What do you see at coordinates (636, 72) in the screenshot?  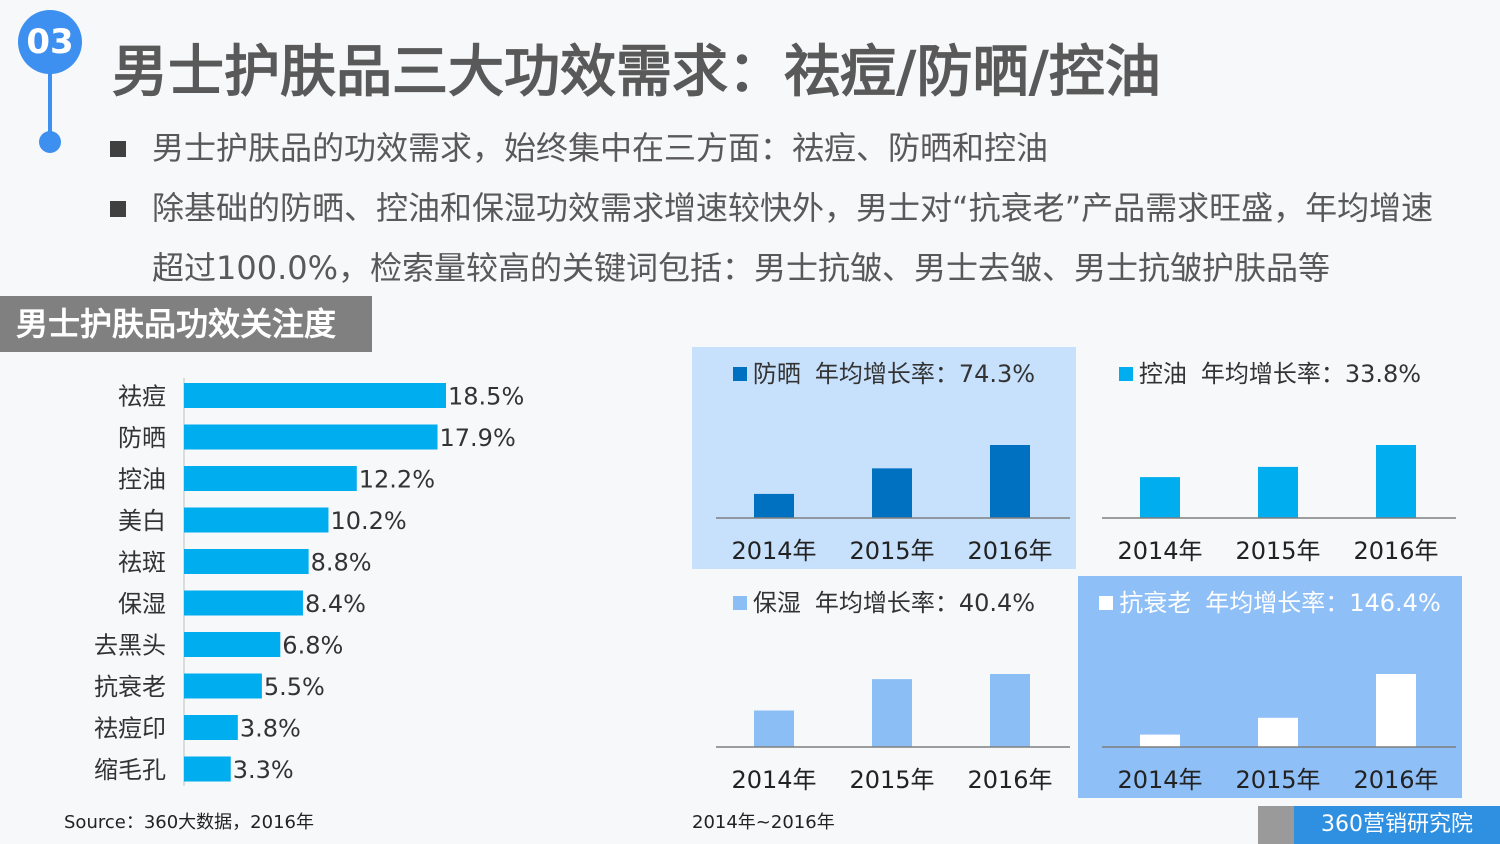 I see `page-title: 男士护肤品三大功效需求：祛痘/防晒/控油` at bounding box center [636, 72].